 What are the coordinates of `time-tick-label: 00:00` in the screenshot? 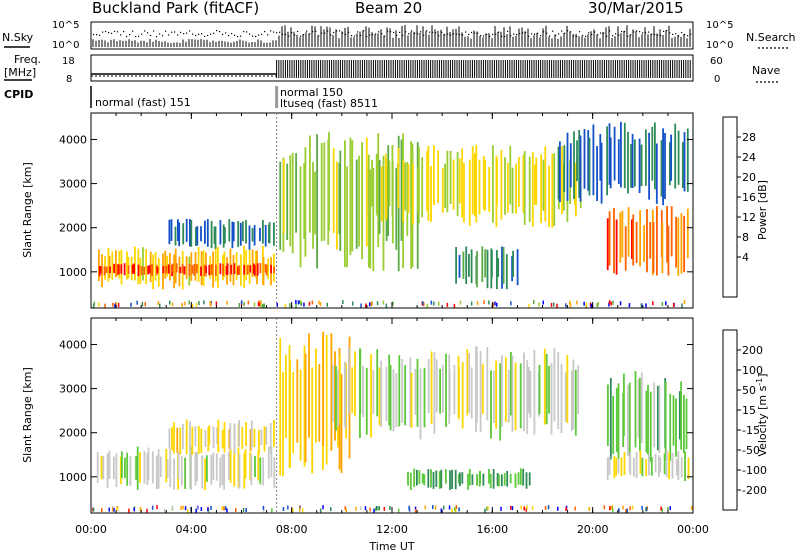 It's located at (693, 529).